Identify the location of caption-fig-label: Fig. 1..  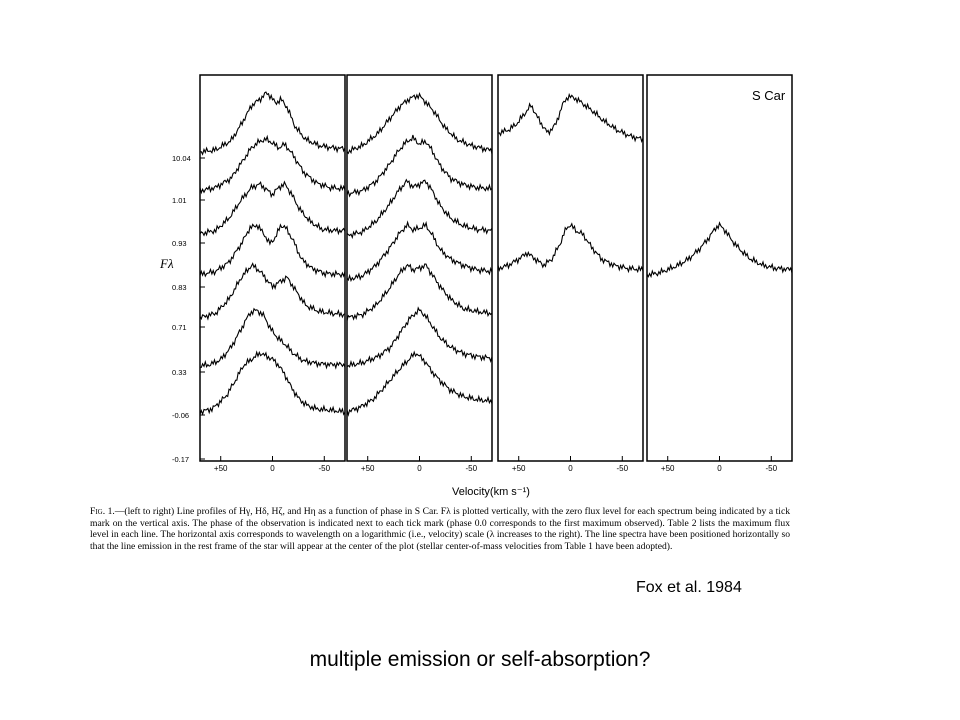
(102, 511).